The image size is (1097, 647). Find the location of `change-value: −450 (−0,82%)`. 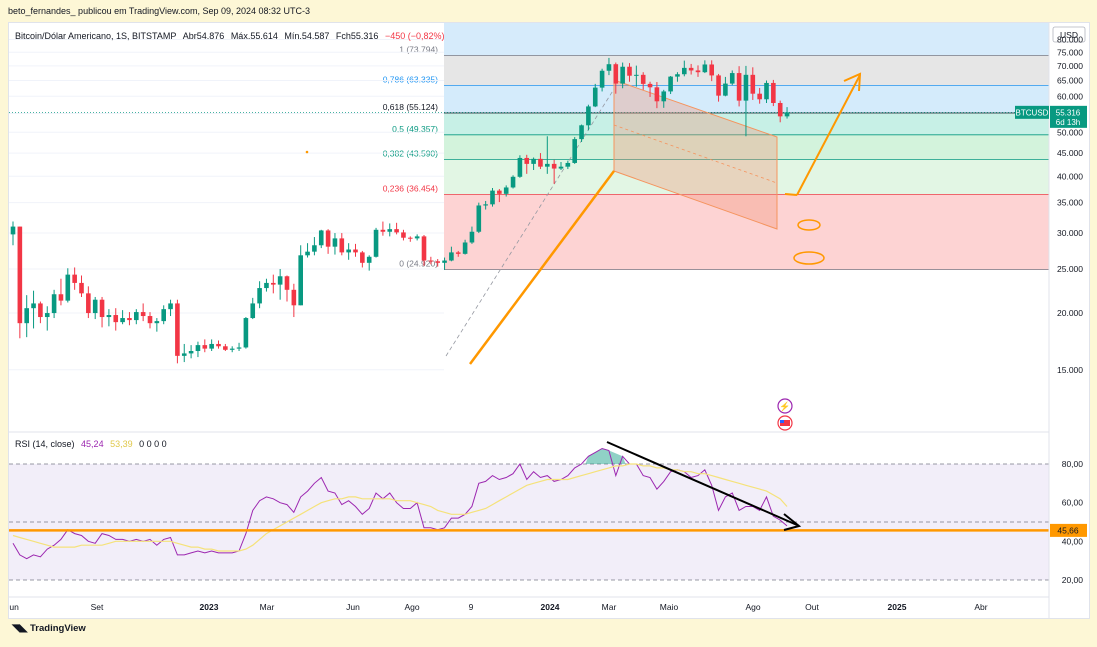

change-value: −450 (−0,82%) is located at coordinates (414, 36).